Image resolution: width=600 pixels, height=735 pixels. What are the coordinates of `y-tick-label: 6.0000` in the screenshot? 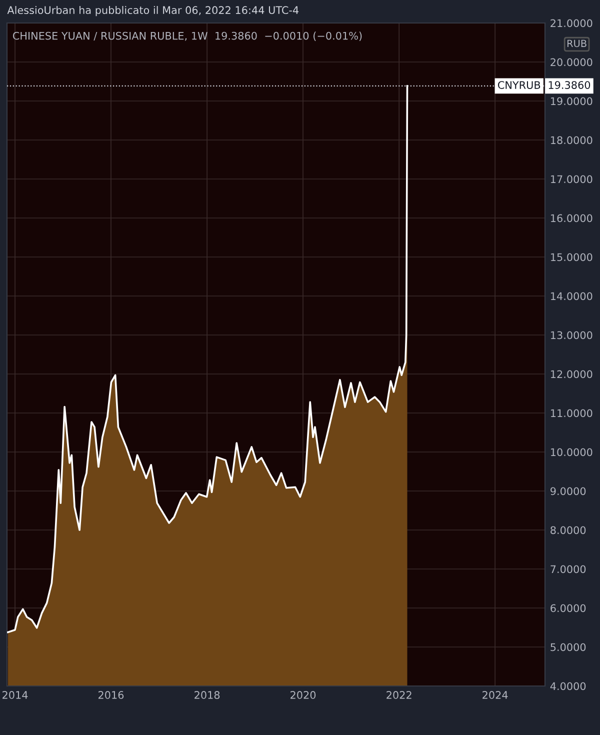 It's located at (568, 608).